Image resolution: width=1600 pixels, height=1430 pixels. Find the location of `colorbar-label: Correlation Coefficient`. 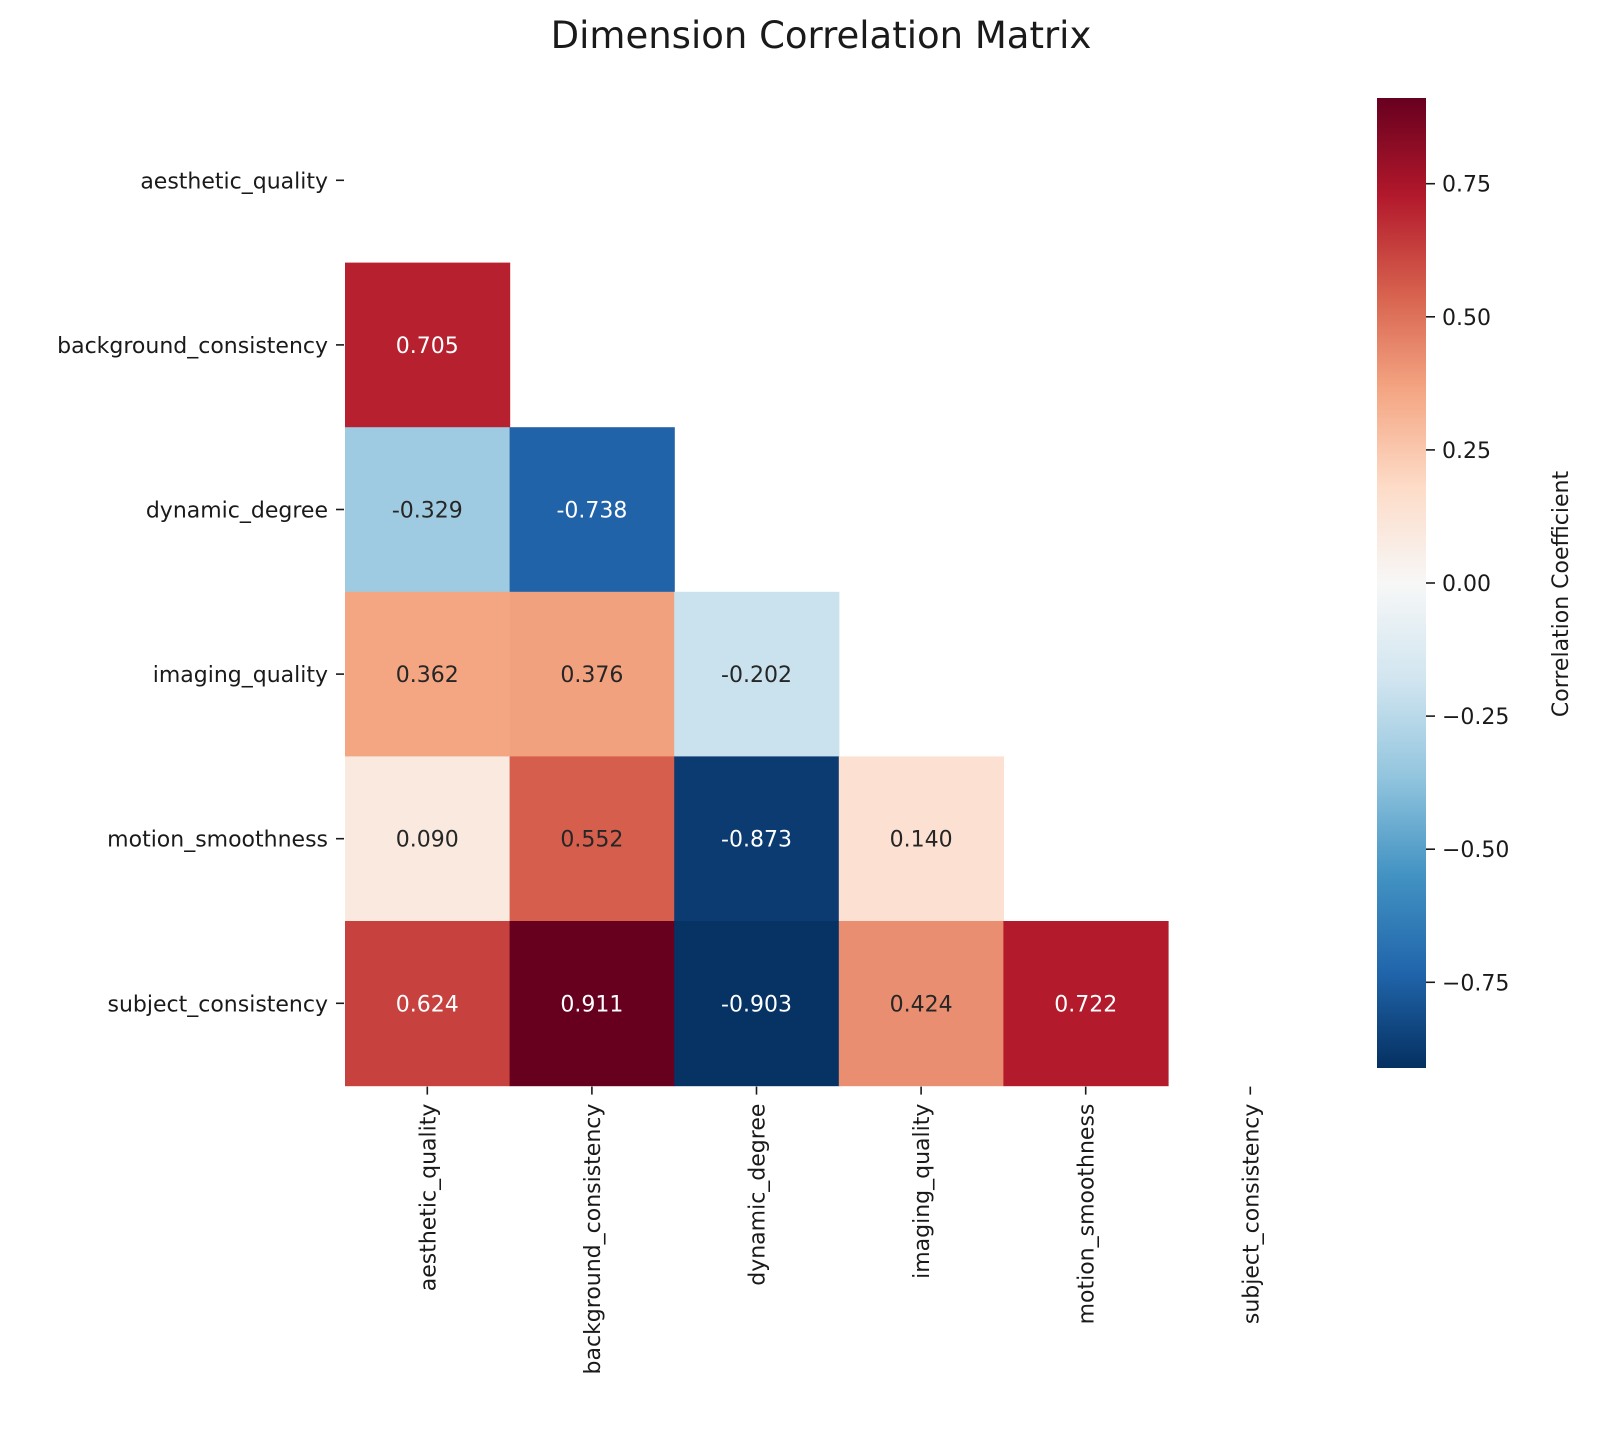

colorbar-label: Correlation Coefficient is located at coordinates (1561, 594).